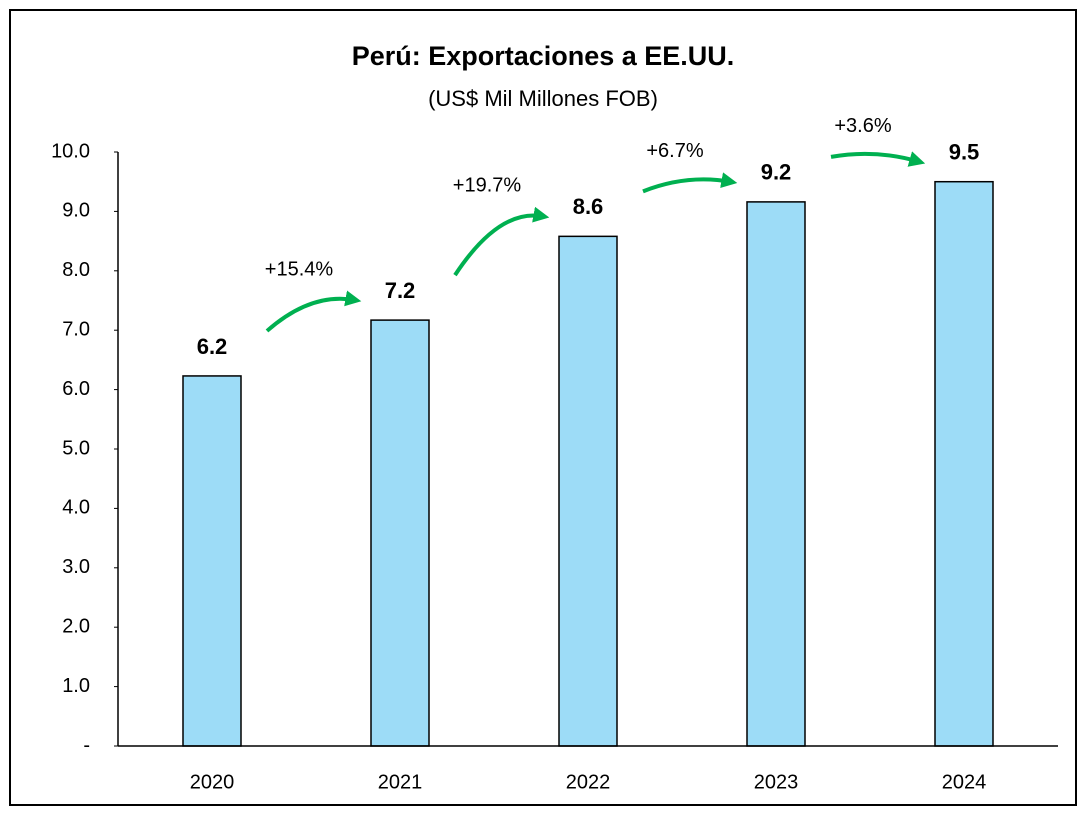  Describe the element at coordinates (776, 782) in the screenshot. I see `x-tick-label: 2023` at that location.